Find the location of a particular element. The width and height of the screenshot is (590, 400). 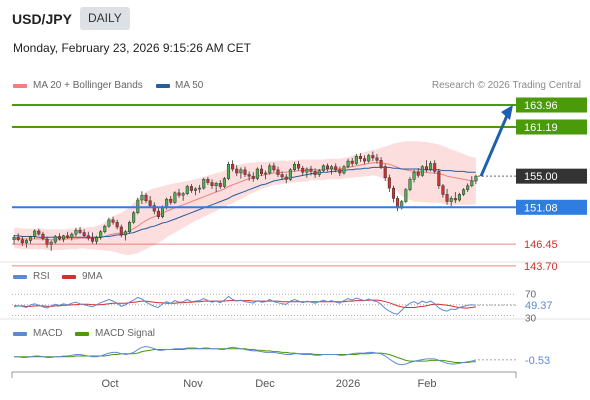

ma20-legend-label: MA 20 + Bollinger Bands is located at coordinates (88, 85).